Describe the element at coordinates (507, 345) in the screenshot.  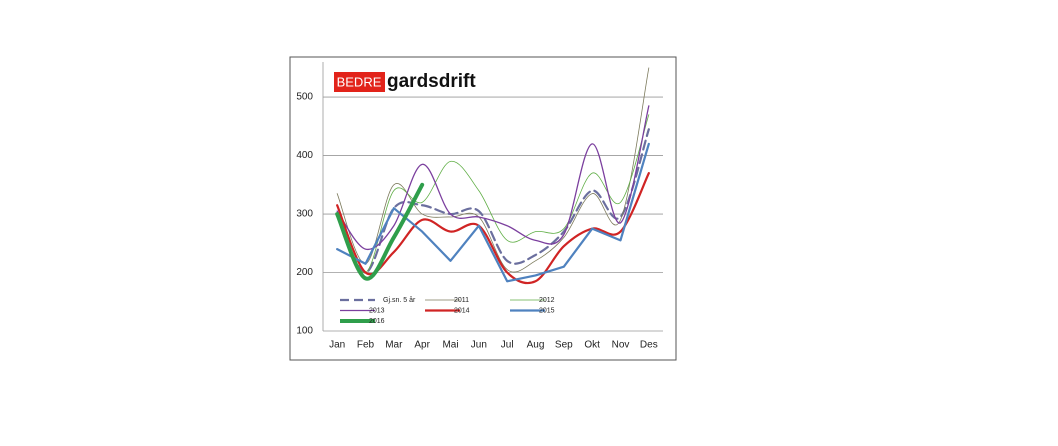
I see `x-tick-label: Jul` at that location.